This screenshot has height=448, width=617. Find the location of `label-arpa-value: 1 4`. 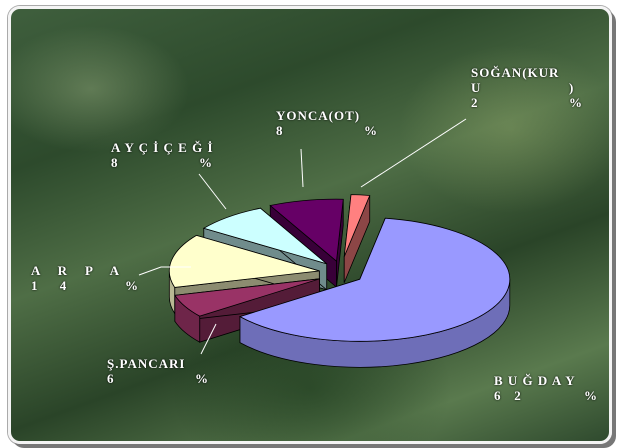

label-arpa-value: 1 4 is located at coordinates (49, 285).